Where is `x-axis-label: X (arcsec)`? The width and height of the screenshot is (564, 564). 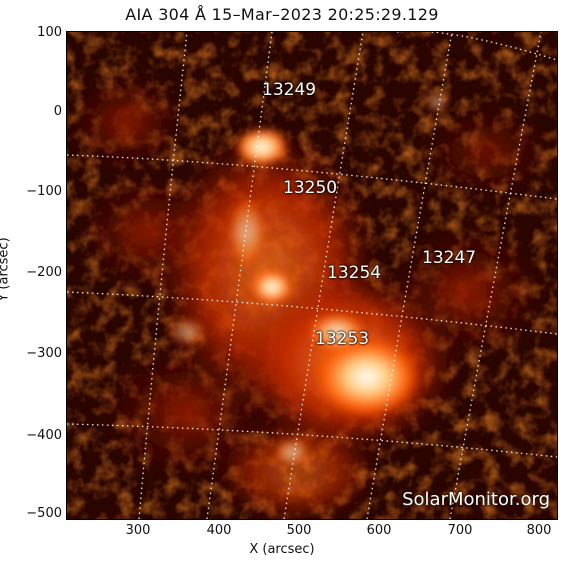 x-axis-label: X (arcsec) is located at coordinates (282, 549).